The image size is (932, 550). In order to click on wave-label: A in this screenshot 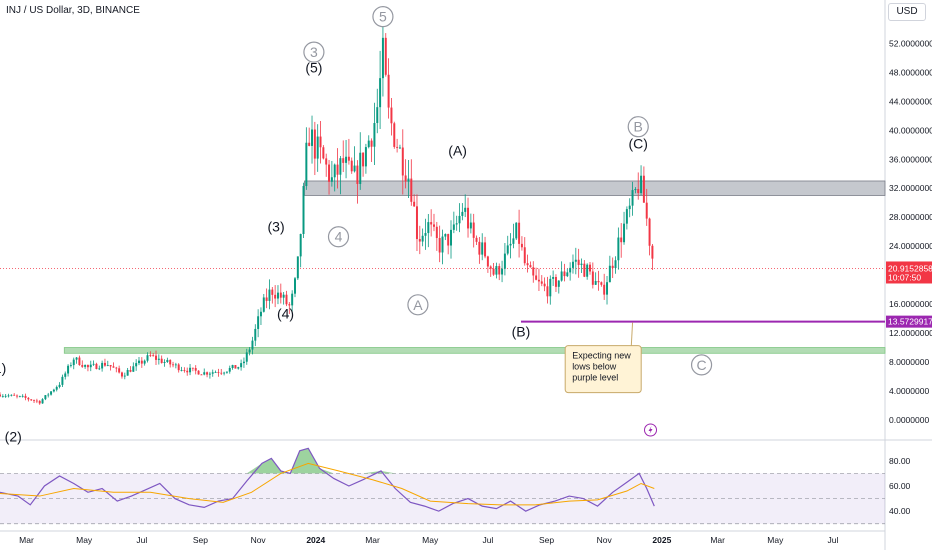, I will do `click(418, 305)`.